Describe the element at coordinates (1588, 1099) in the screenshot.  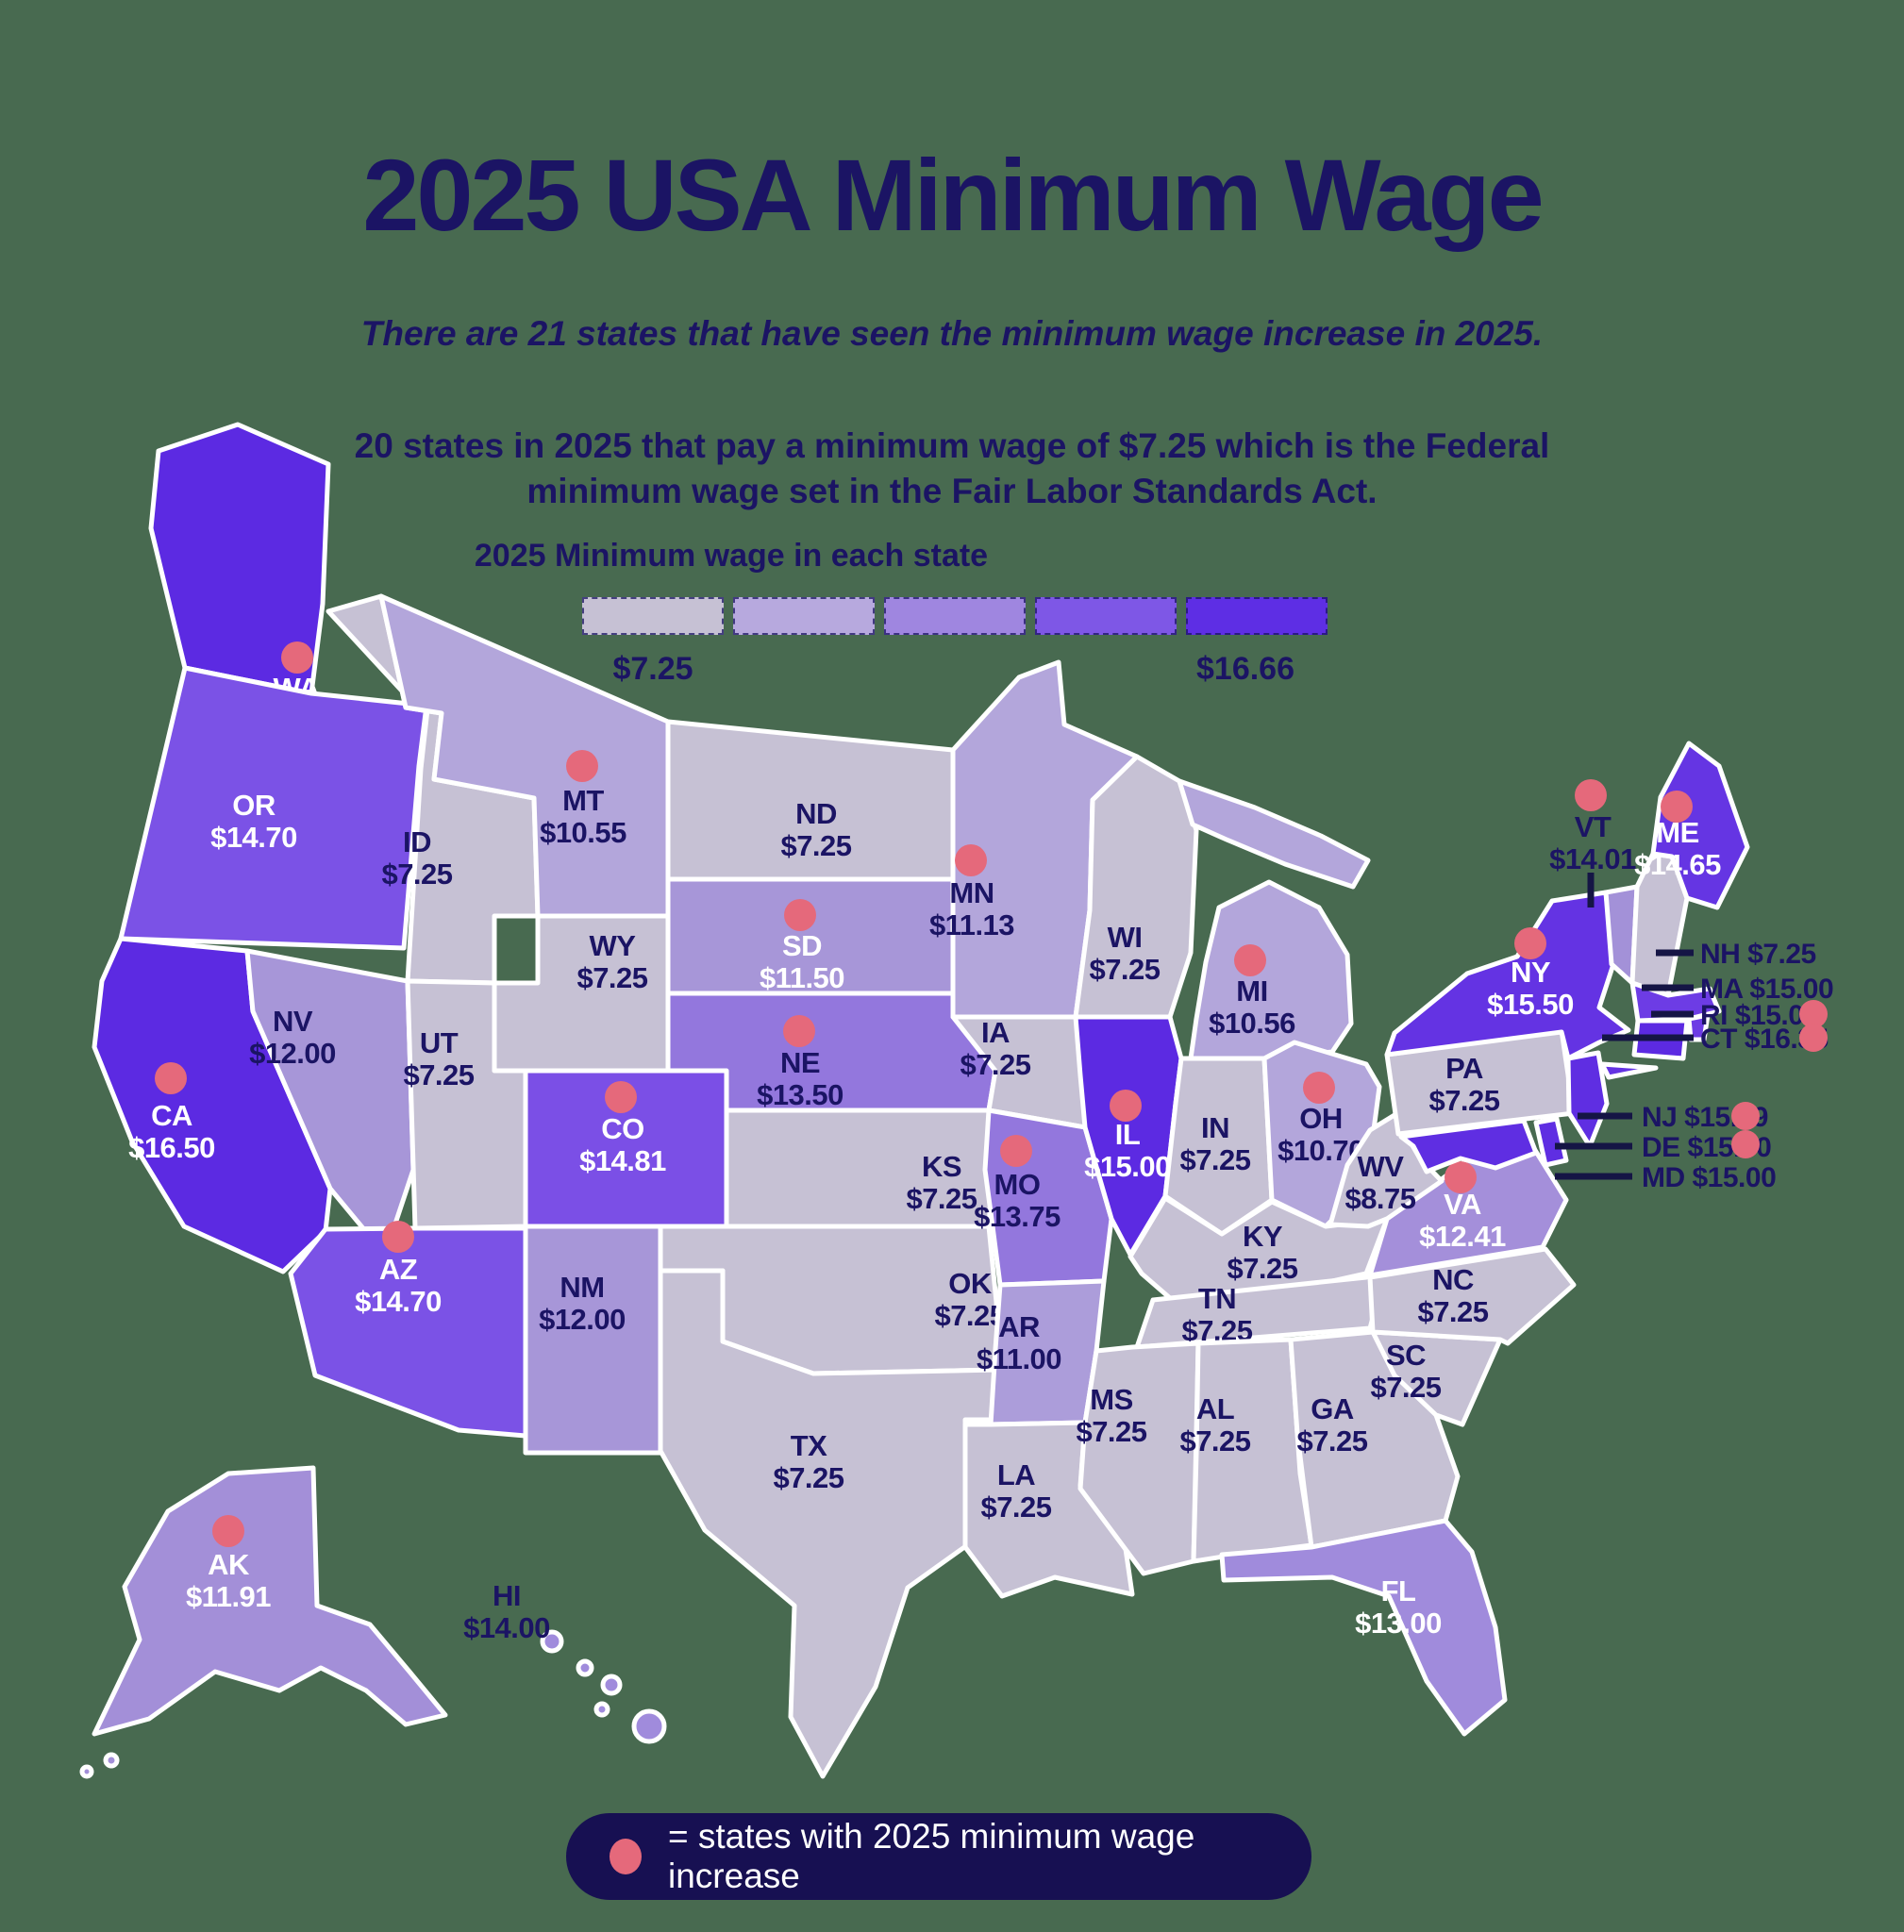
I see `state-nj` at that location.